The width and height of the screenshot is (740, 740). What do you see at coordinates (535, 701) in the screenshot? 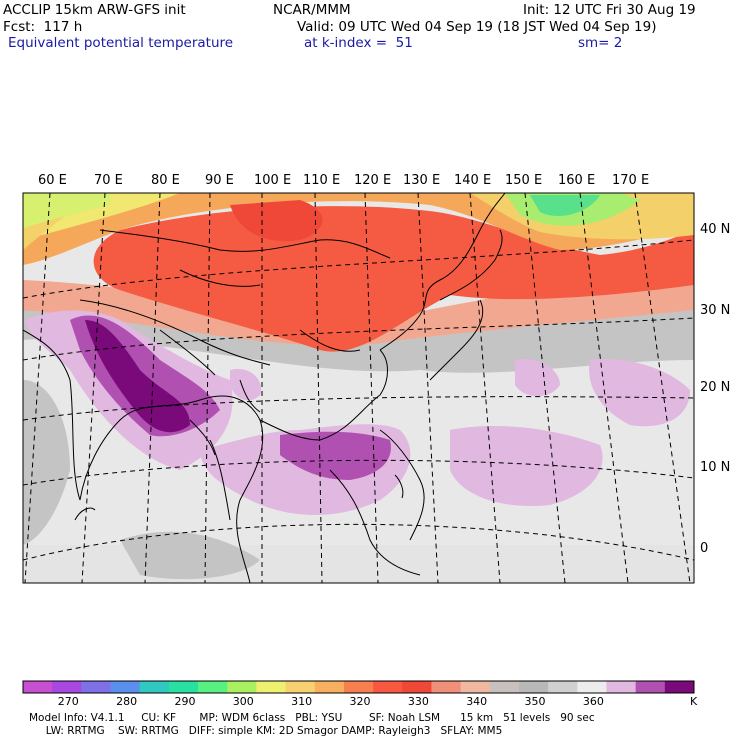
I see `colorbar-tick-label: 350` at bounding box center [535, 701].